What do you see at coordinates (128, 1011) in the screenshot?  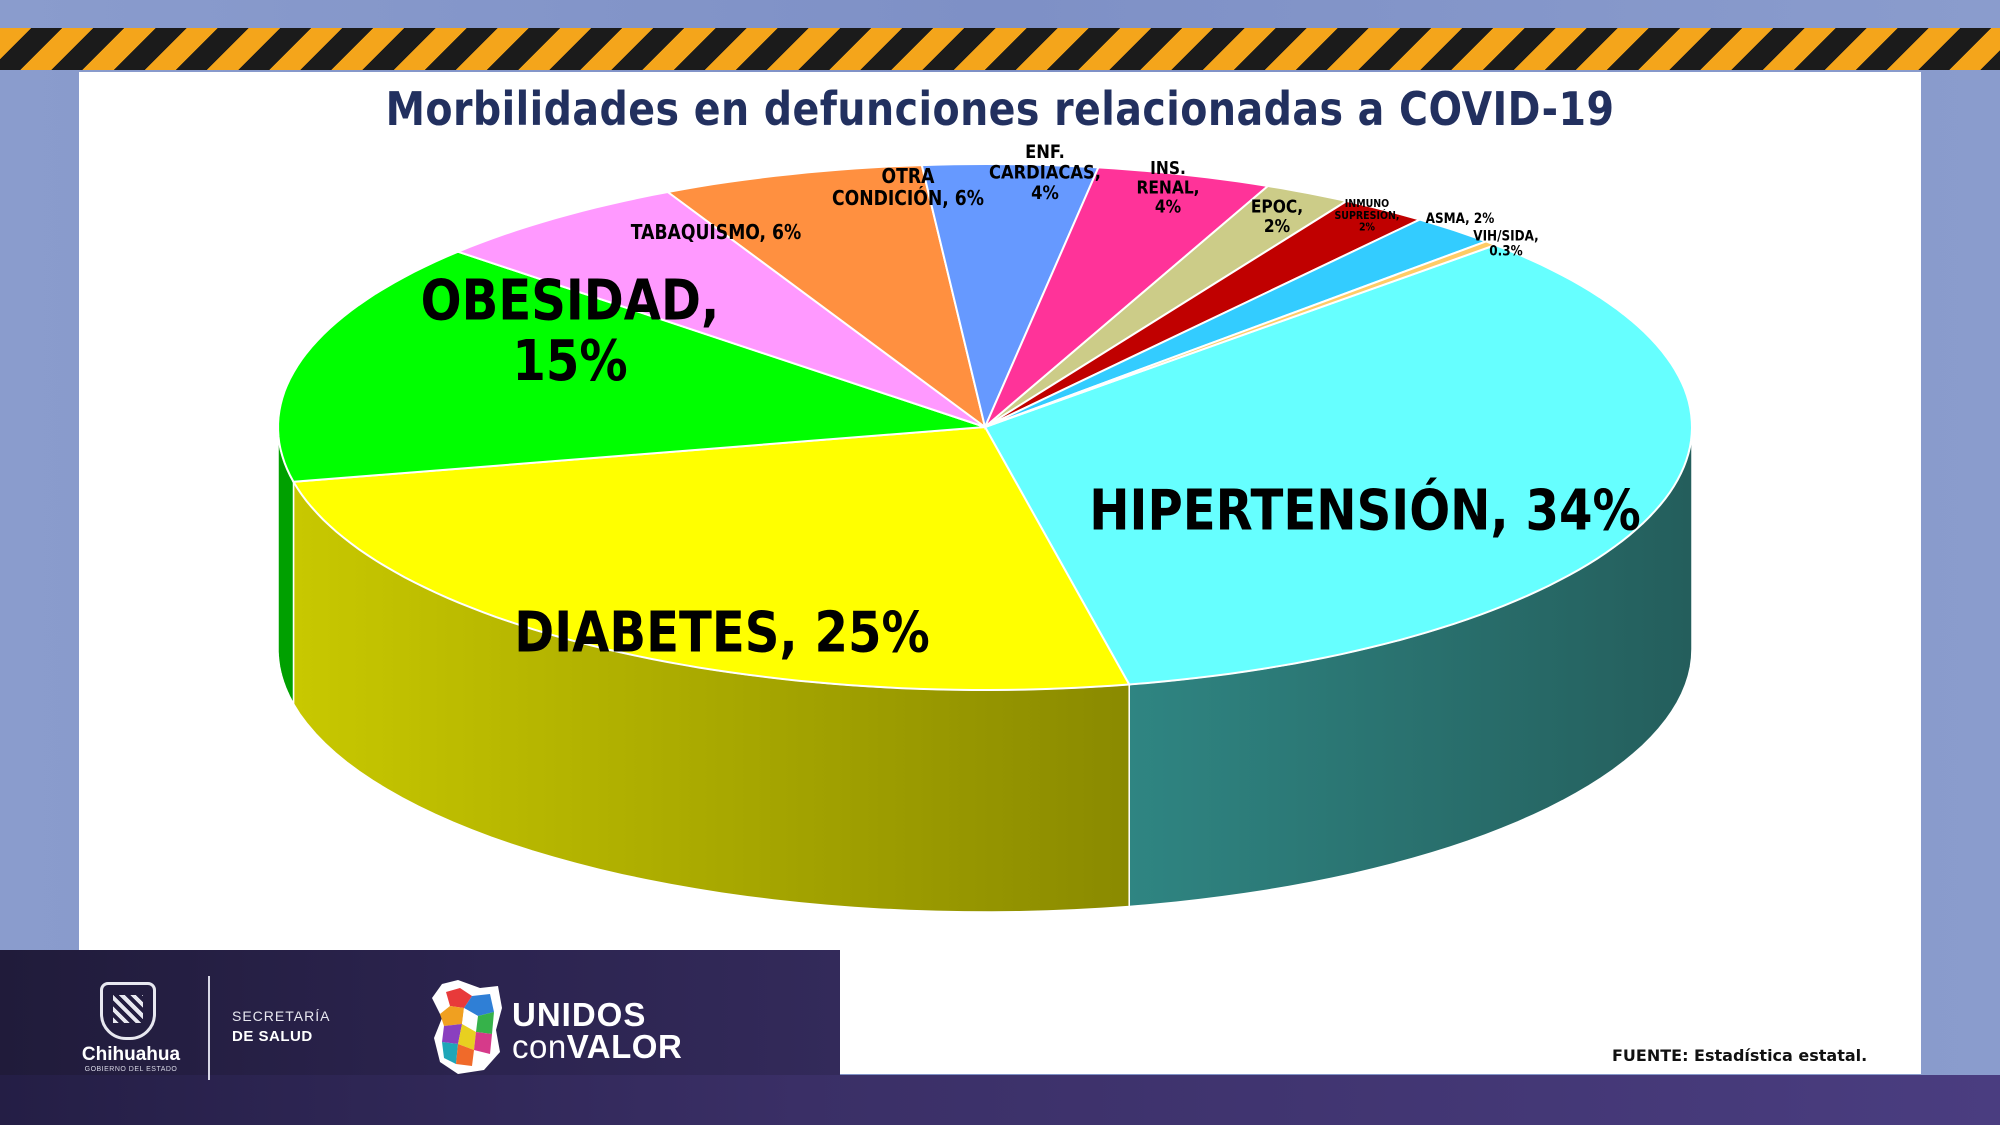 I see `state-crest-icon` at bounding box center [128, 1011].